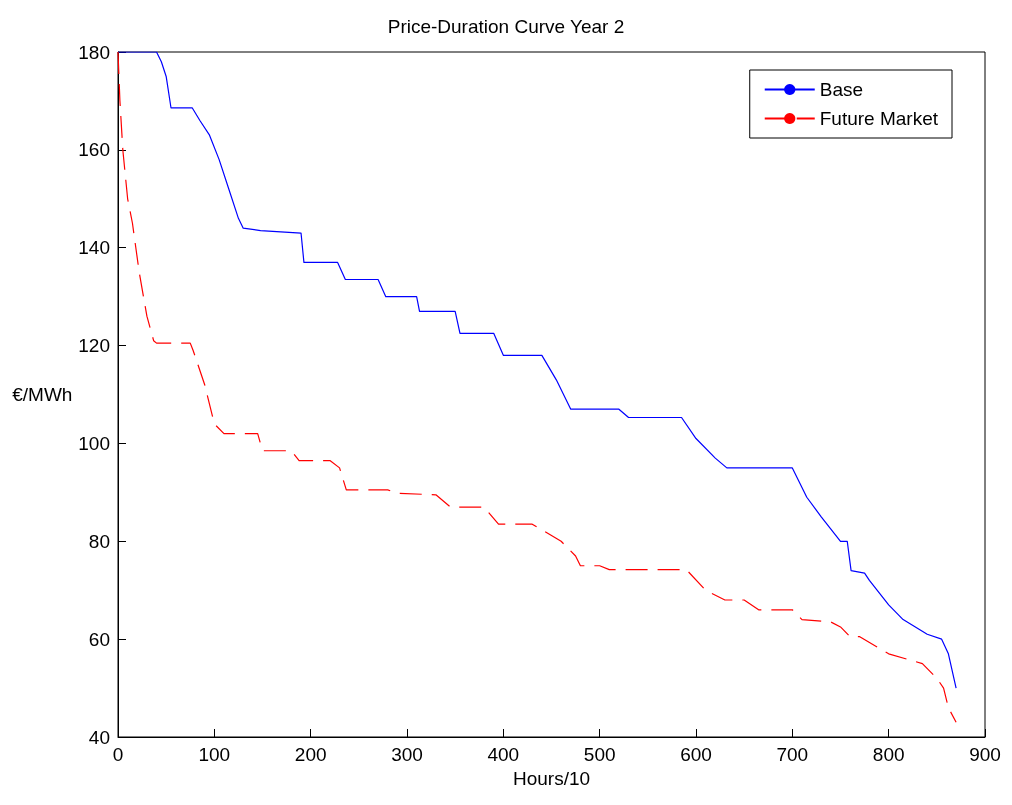 The height and width of the screenshot is (805, 1012). Describe the element at coordinates (985, 754) in the screenshot. I see `x-tick-label: 900` at that location.